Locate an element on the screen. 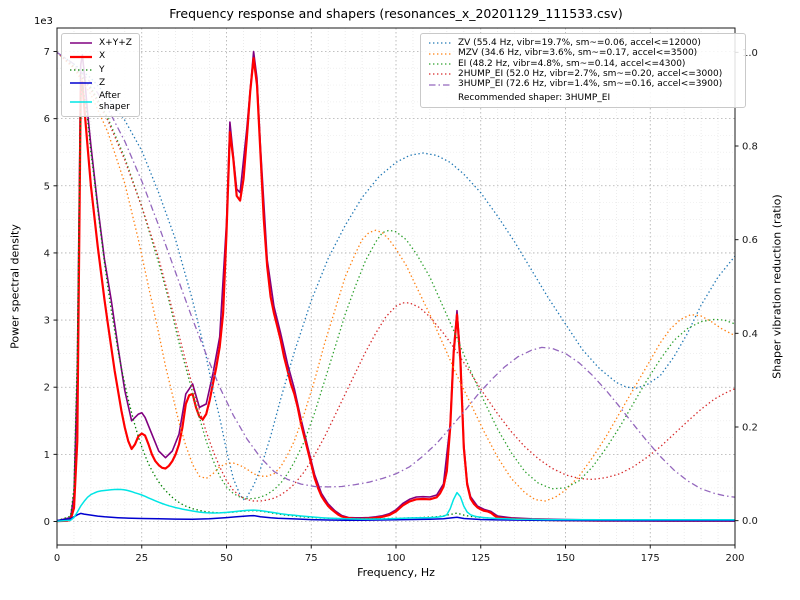 This screenshot has width=800, height=600. legend-label: X+Y+Z is located at coordinates (115, 43).